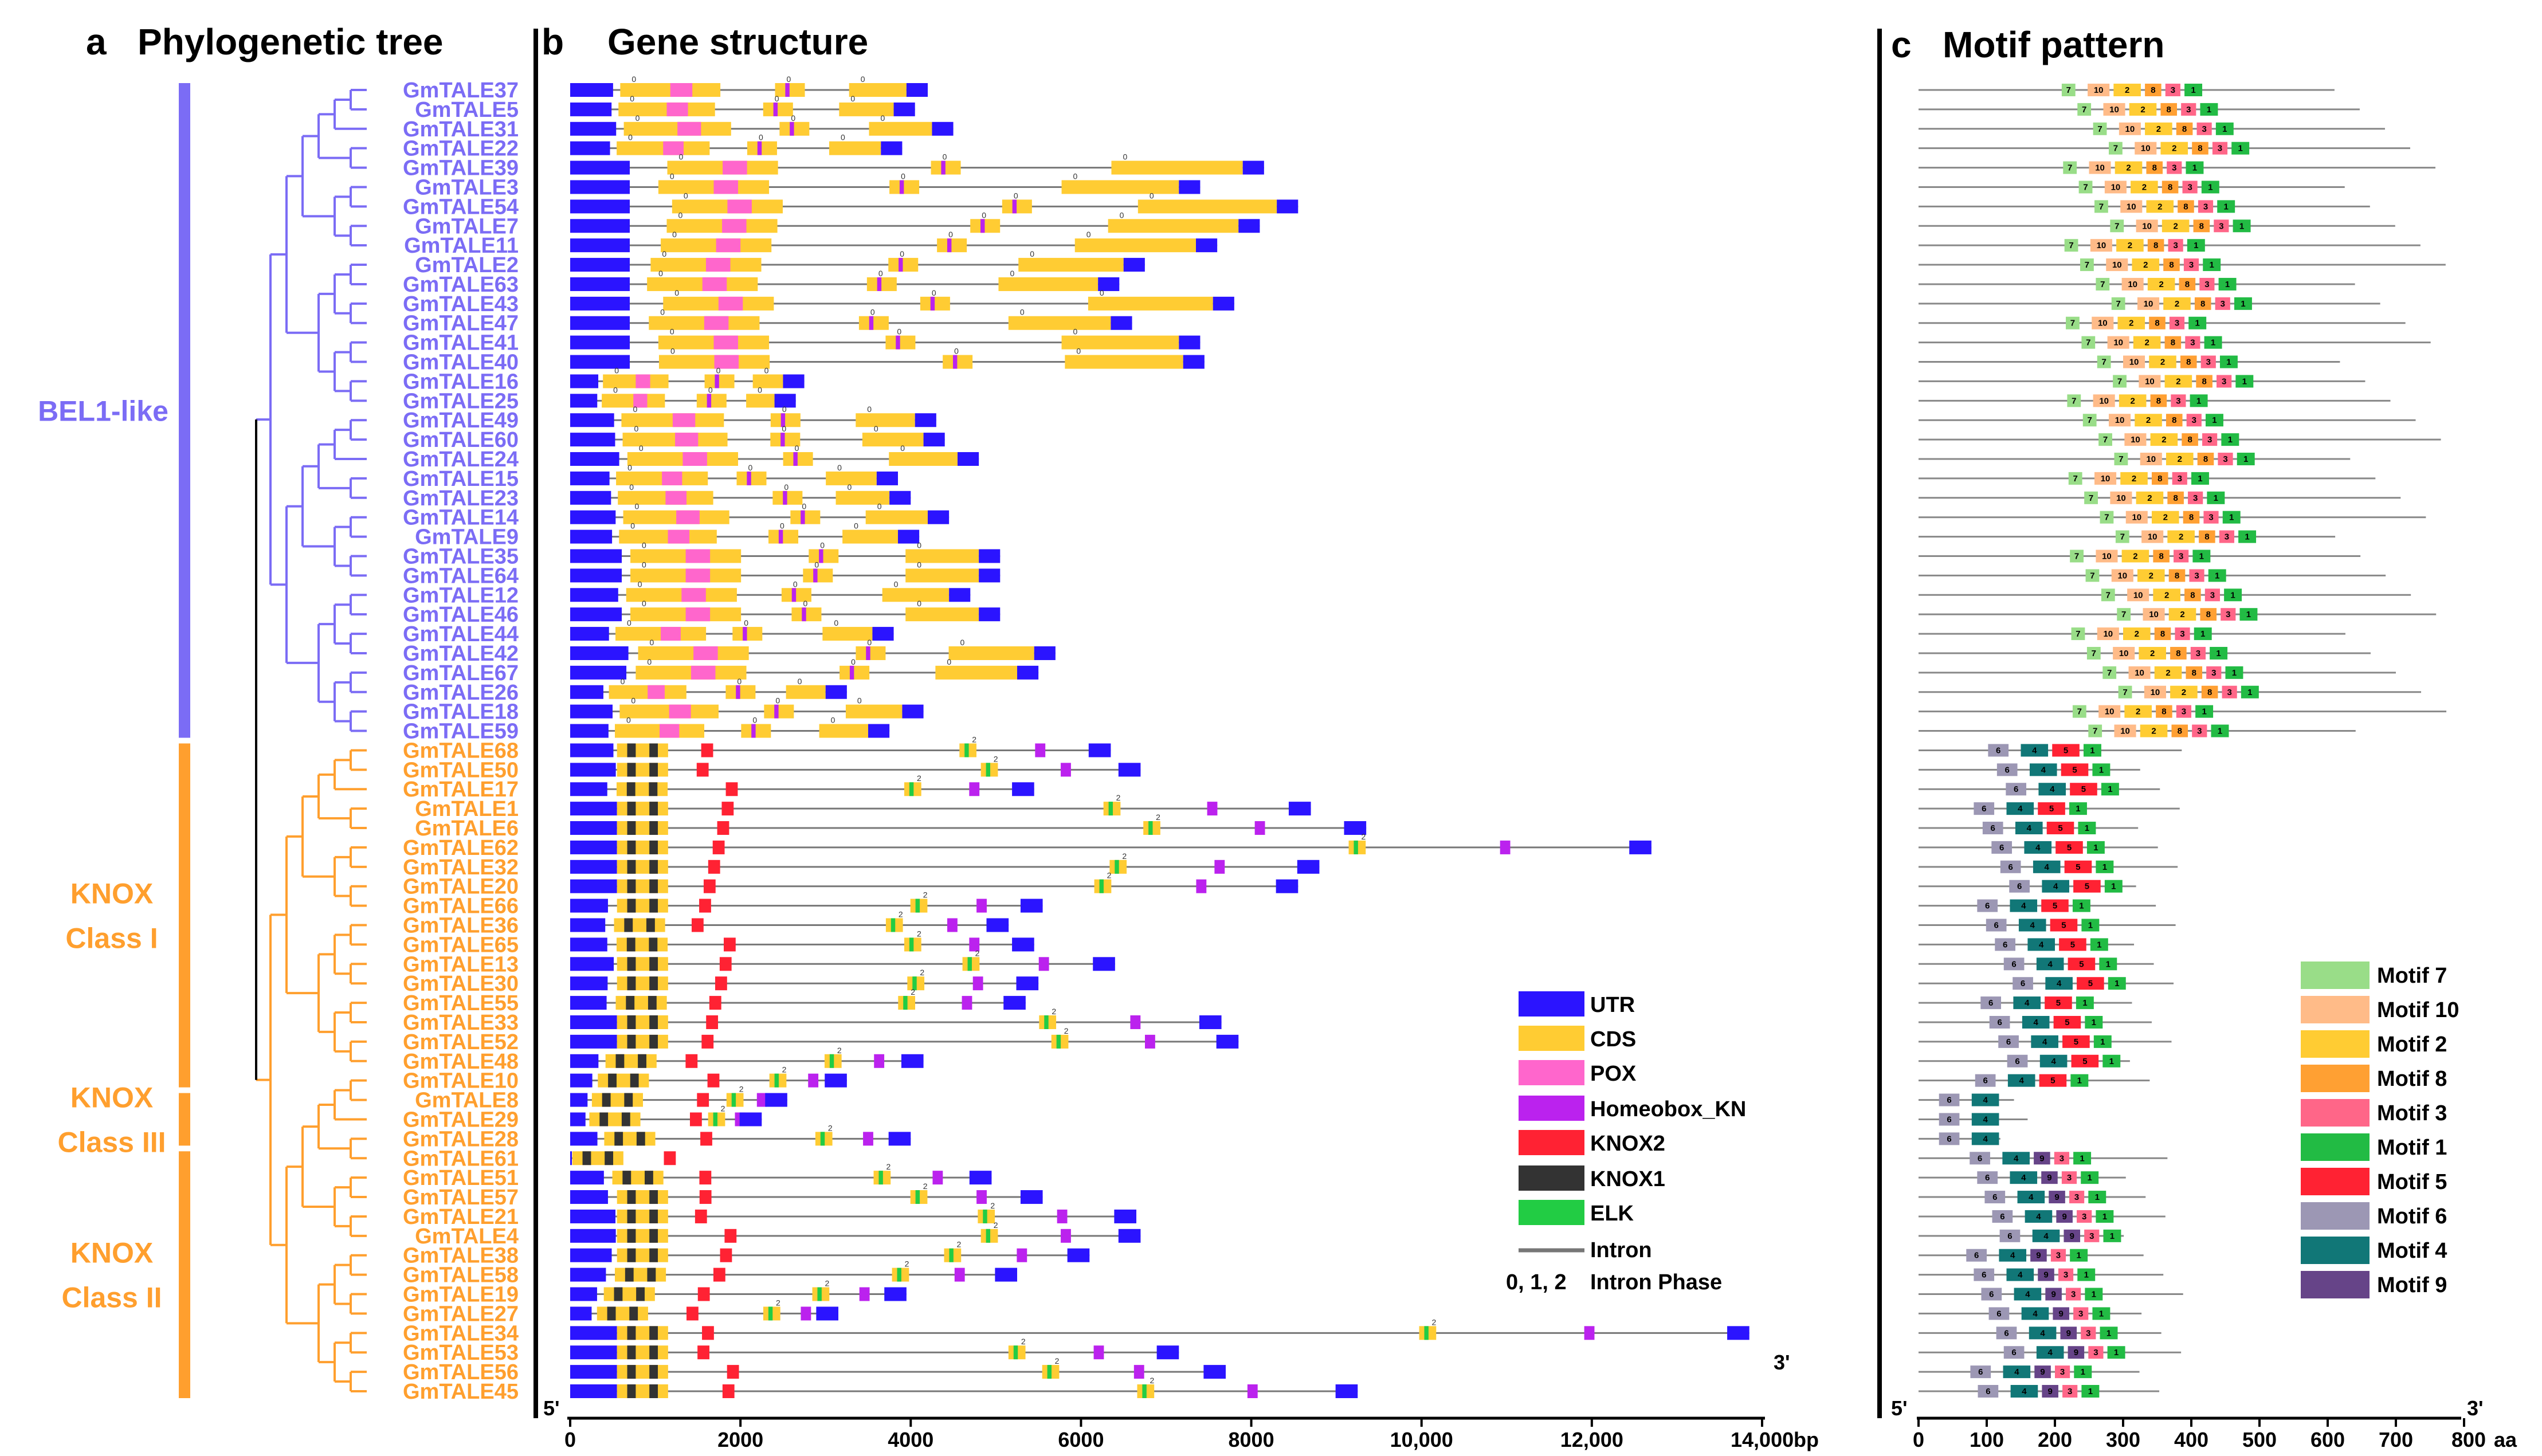 This screenshot has height=1456, width=2542. Describe the element at coordinates (2137, 730) in the screenshot. I see `motif-gmtale59: 7 10 2 8 3 1` at that location.